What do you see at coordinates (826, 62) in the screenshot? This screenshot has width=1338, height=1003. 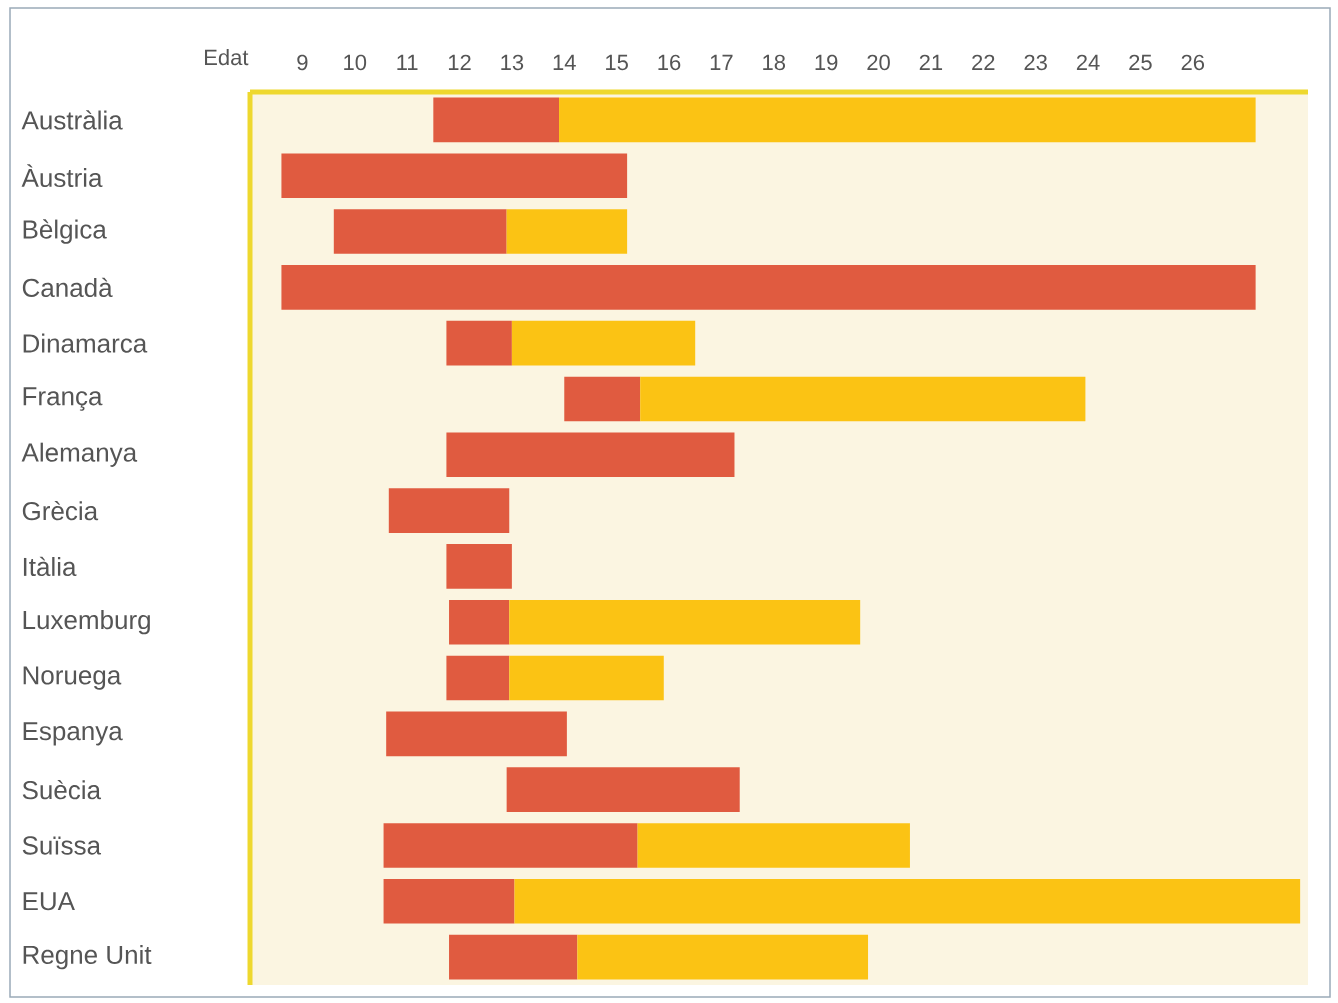 I see `x-tick-label: 19` at bounding box center [826, 62].